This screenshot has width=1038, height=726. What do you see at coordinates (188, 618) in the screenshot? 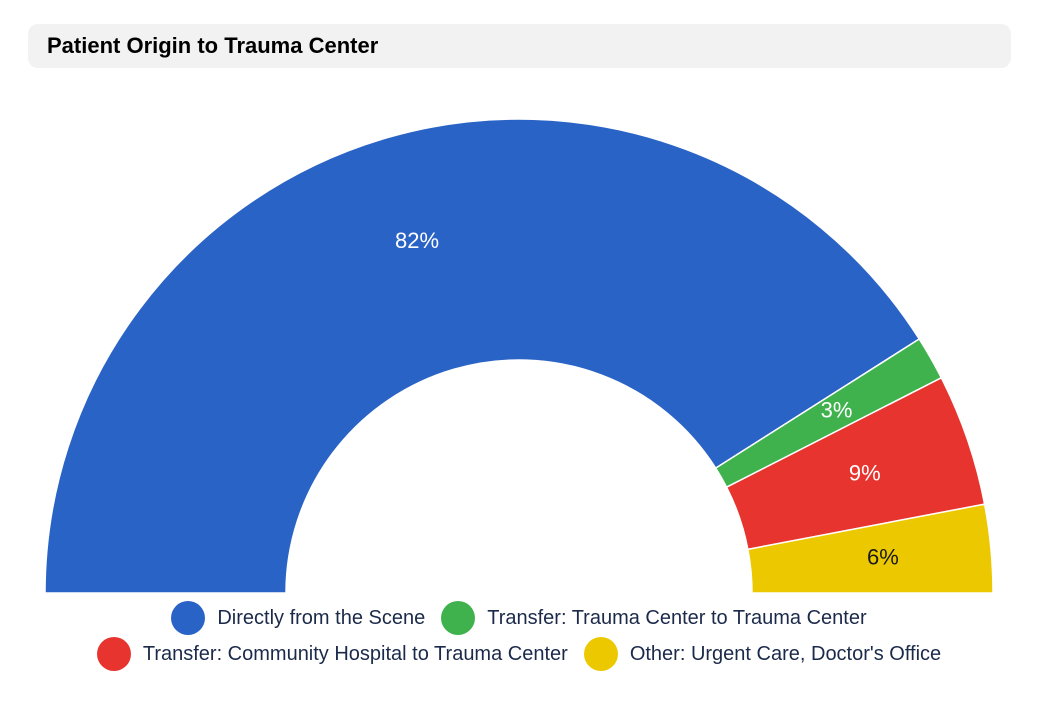
I see `legend-swatch-scene` at bounding box center [188, 618].